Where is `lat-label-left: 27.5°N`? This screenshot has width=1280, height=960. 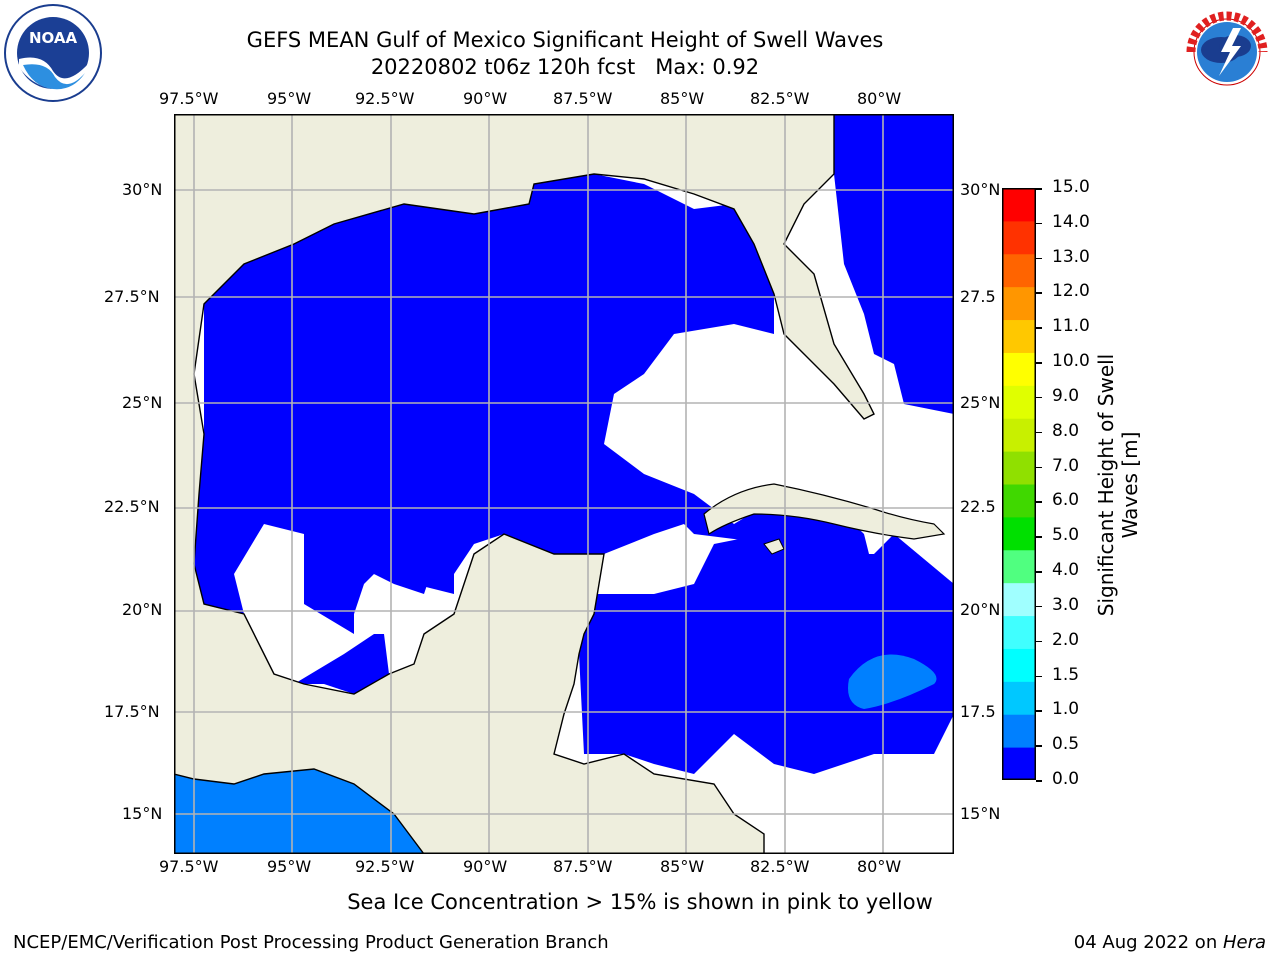 lat-label-left: 27.5°N is located at coordinates (132, 296).